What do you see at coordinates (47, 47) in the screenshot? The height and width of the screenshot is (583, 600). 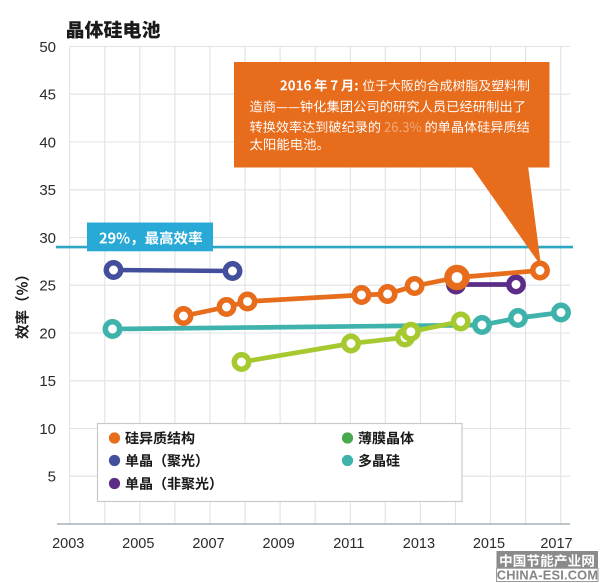 I see `svg-text: 50` at bounding box center [47, 47].